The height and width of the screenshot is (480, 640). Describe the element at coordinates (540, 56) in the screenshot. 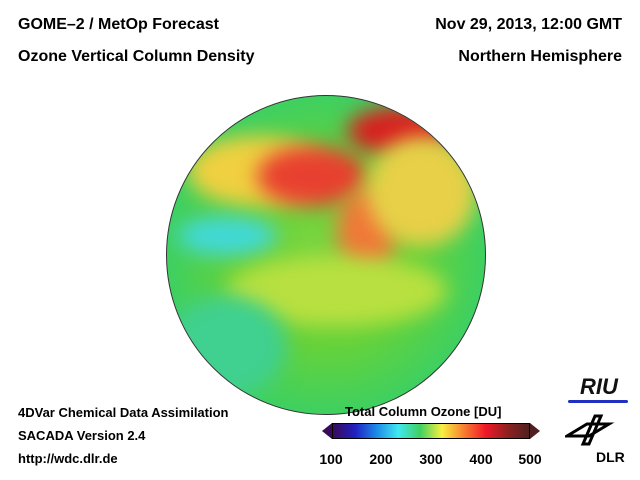

I see `region-label: Northern Hemisphere` at that location.